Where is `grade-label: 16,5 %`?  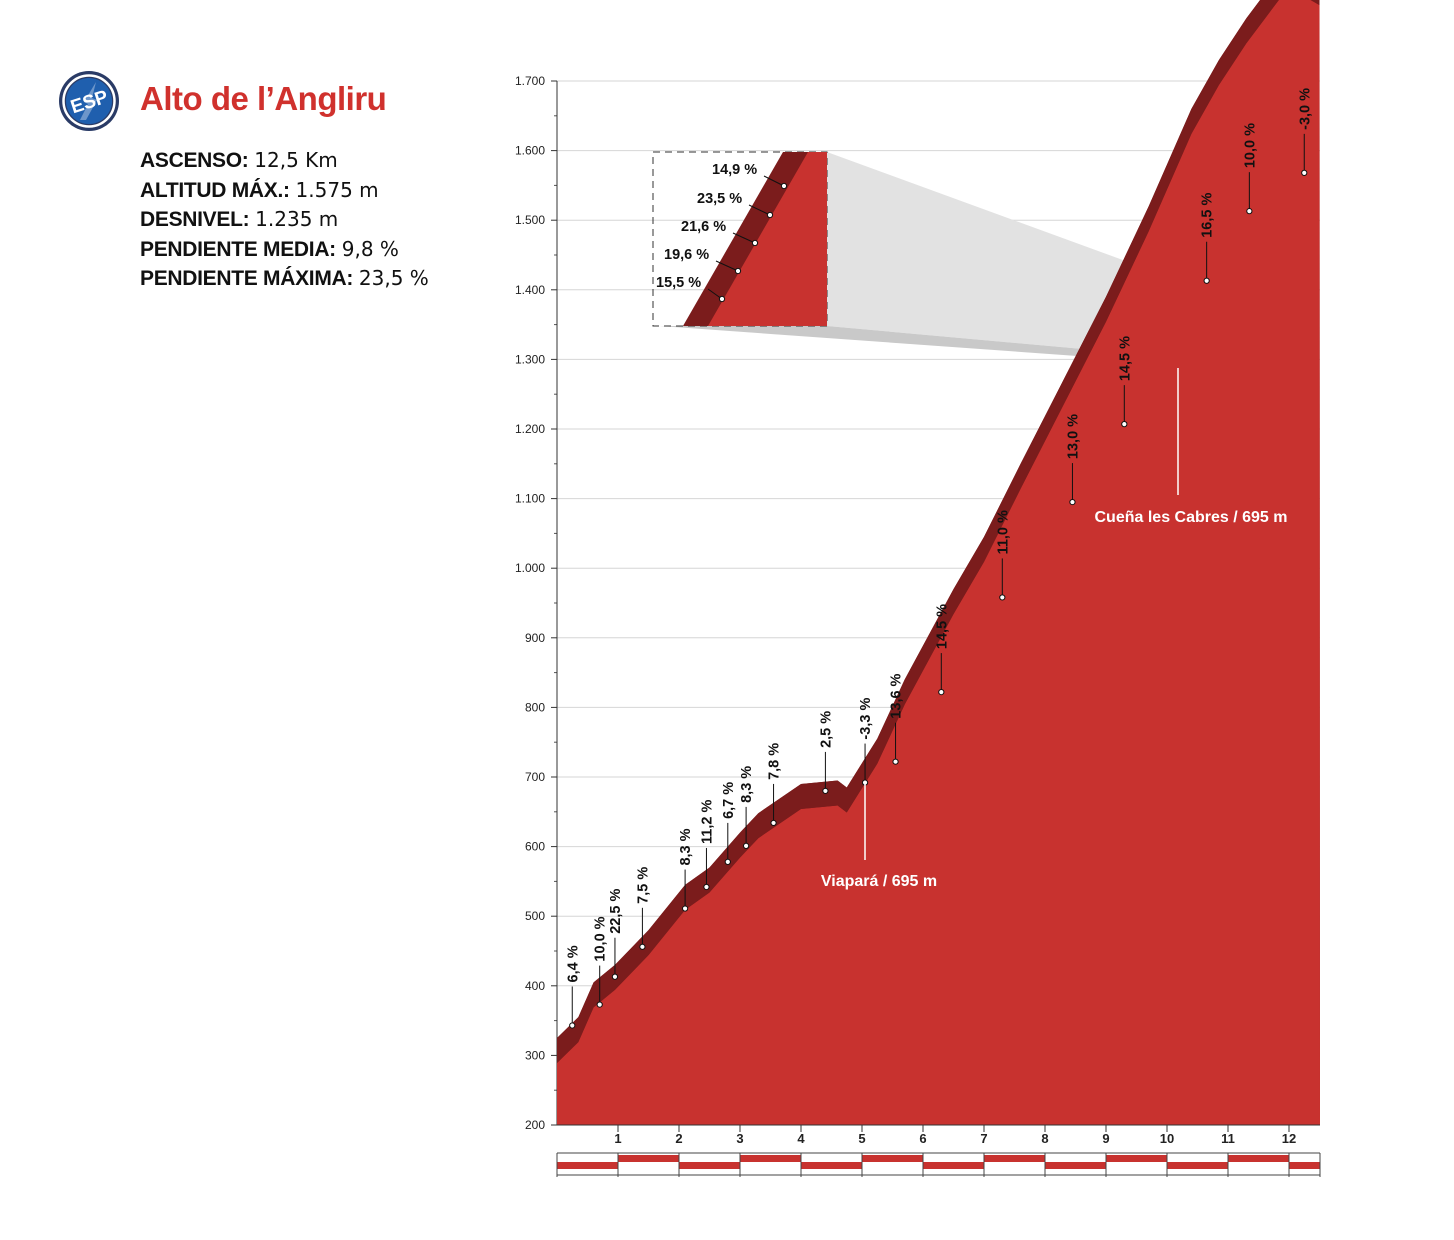
grade-label: 16,5 % is located at coordinates (1208, 215).